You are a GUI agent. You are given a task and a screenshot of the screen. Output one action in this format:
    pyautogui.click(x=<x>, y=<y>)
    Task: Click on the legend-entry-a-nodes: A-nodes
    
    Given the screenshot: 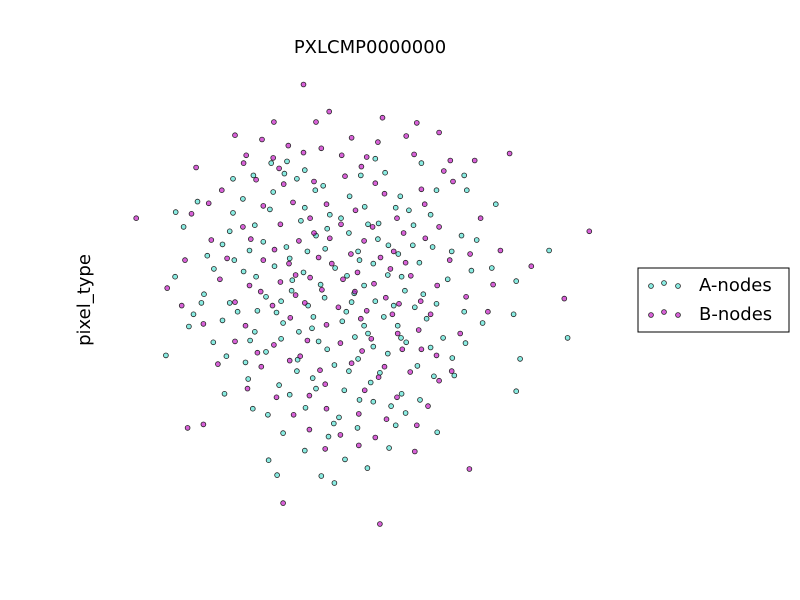 What is the action you would take?
    pyautogui.click(x=710, y=285)
    